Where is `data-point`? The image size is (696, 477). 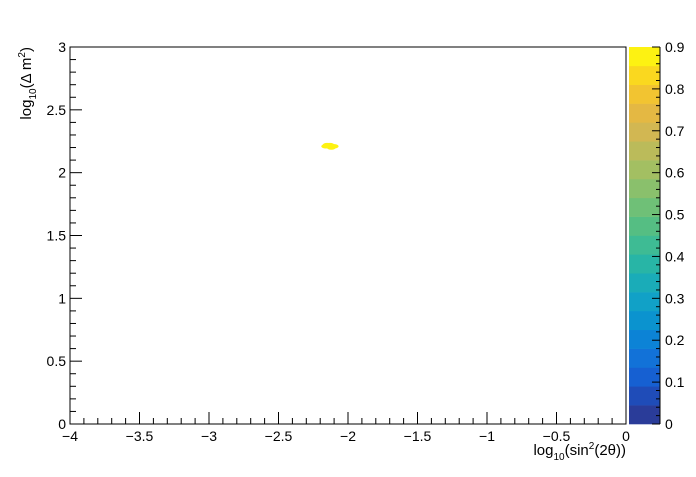 data-point is located at coordinates (334, 146).